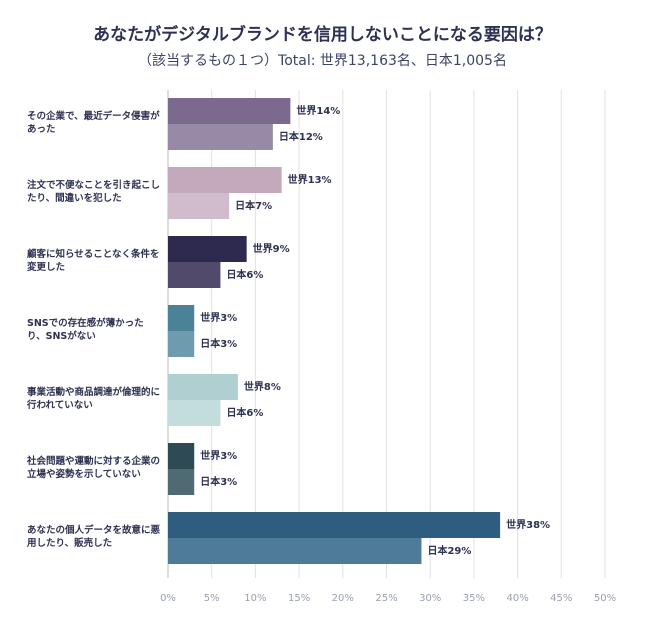  I want to click on x-tick-label: 35%, so click(474, 598).